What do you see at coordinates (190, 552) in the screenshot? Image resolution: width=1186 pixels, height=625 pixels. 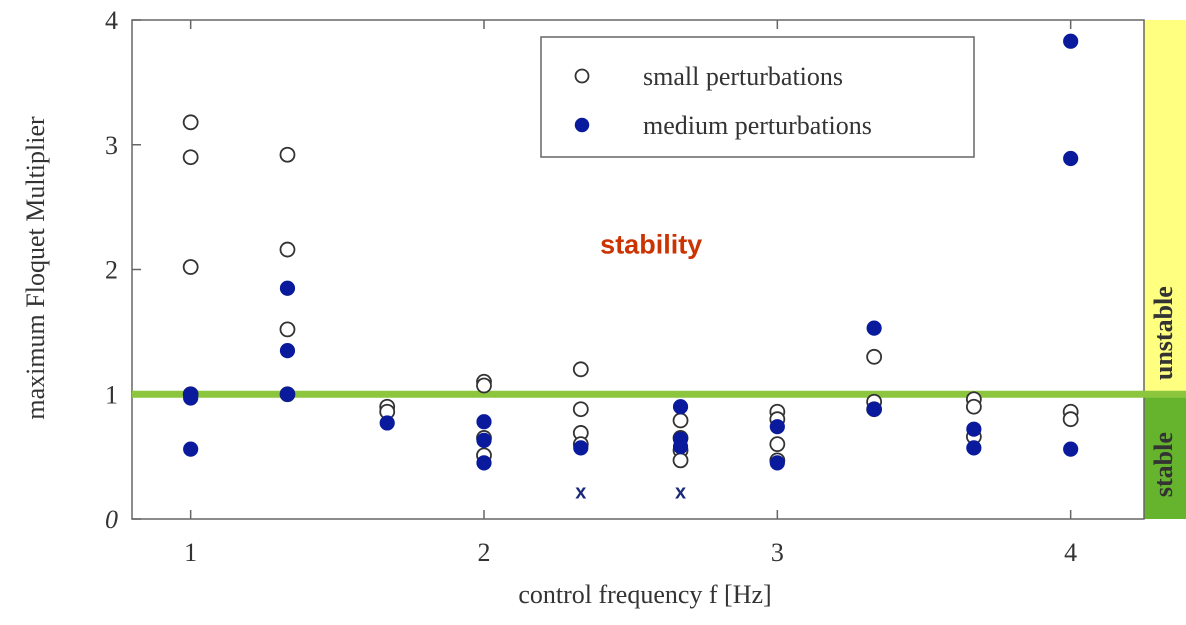 I see `x-tick-label: 1` at bounding box center [190, 552].